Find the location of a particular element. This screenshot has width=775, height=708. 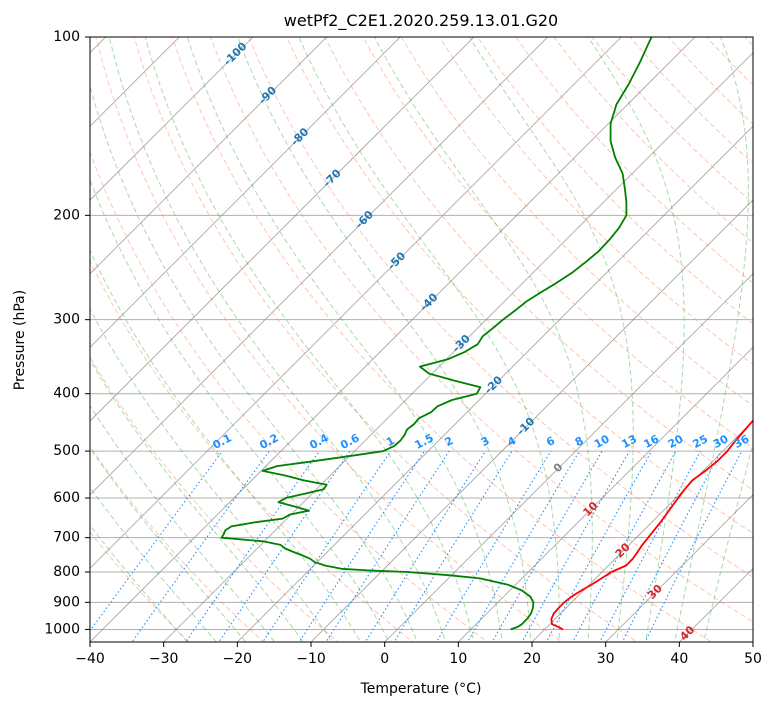

y-tick-label: 1000 is located at coordinates (62, 629).